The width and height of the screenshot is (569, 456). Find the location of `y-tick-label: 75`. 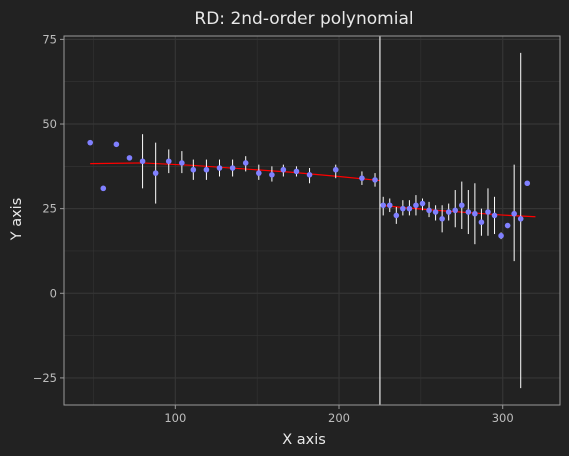

y-tick-label: 75 is located at coordinates (49, 39).